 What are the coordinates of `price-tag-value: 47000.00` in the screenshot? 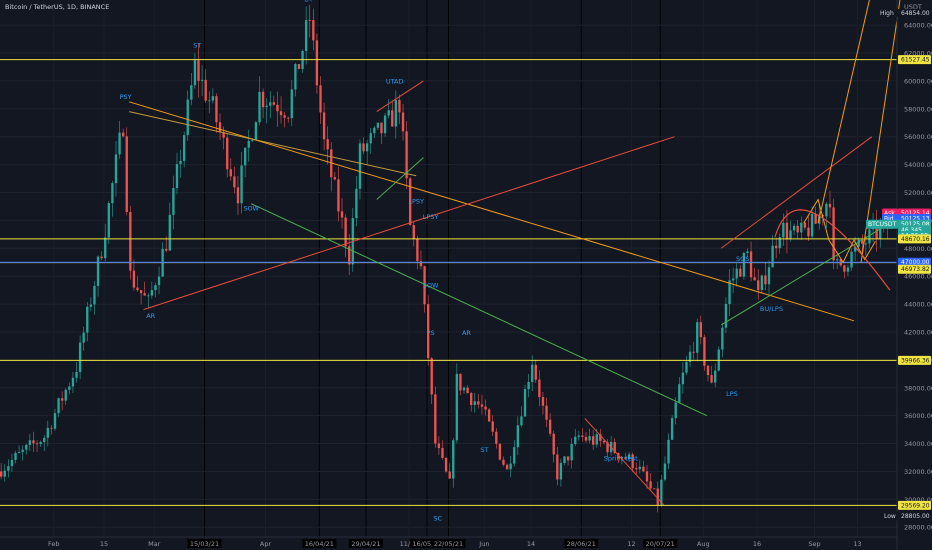 It's located at (915, 262).